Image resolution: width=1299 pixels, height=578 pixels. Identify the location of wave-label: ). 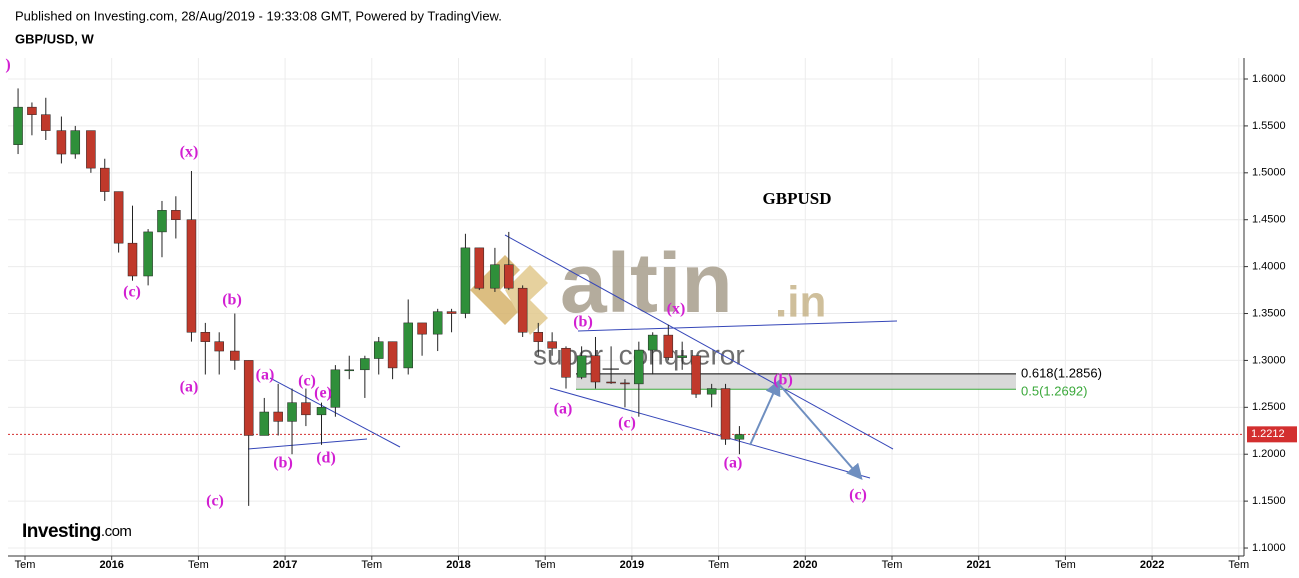
(7, 65).